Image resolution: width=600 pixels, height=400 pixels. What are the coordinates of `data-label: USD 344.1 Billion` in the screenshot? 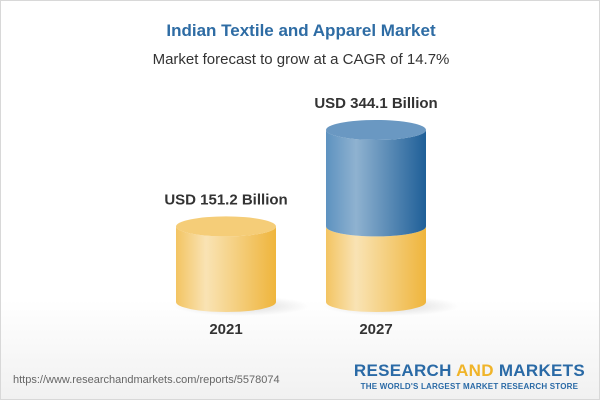 It's located at (375, 103).